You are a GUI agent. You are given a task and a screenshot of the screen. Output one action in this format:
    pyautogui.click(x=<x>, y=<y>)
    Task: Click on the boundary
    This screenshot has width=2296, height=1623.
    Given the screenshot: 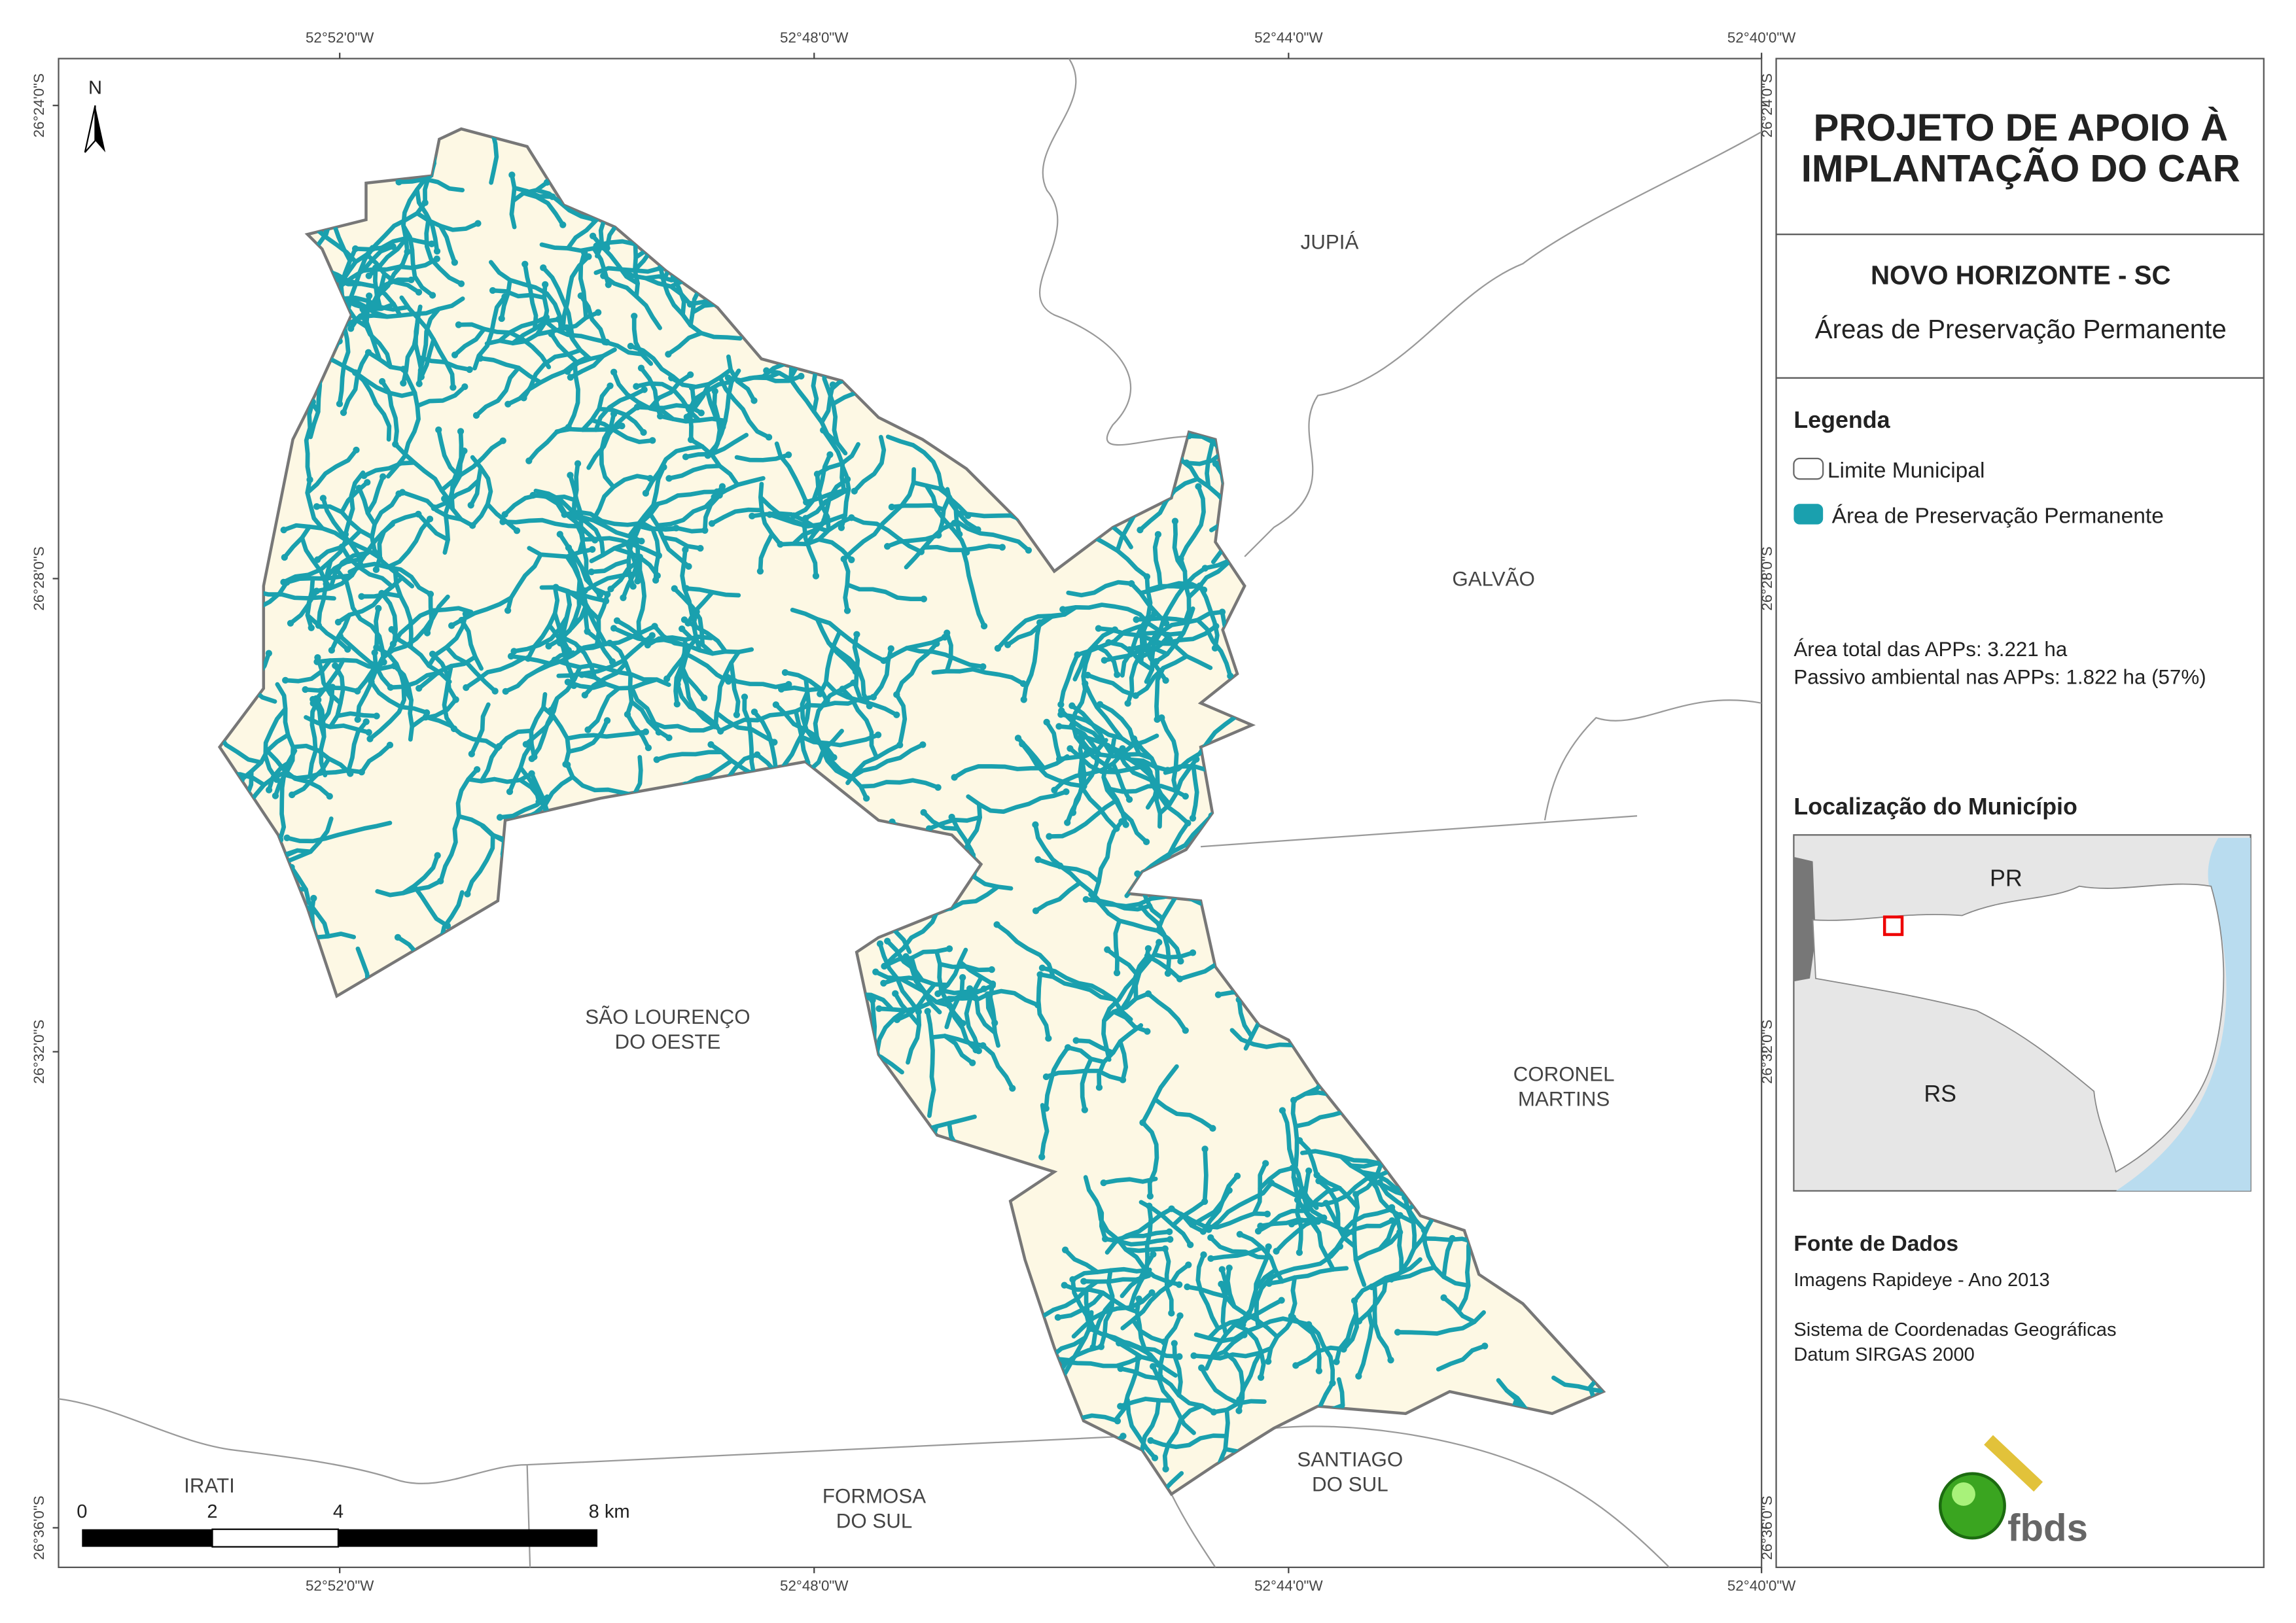 What is the action you would take?
    pyautogui.click(x=834, y=1501)
    